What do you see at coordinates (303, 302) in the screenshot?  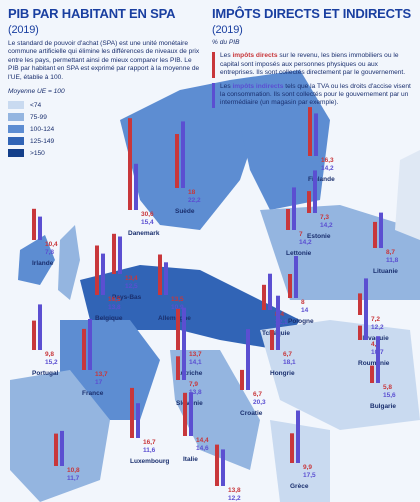 I see `value-label: 8` at bounding box center [303, 302].